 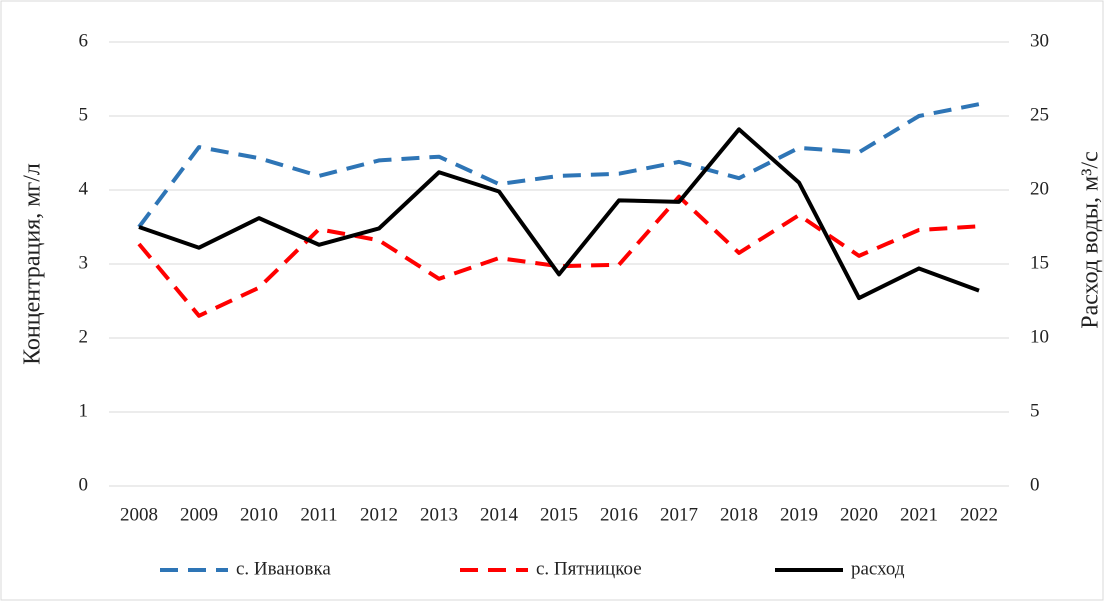 What do you see at coordinates (1091, 239) in the screenshot?
I see `y2-axis-label: Расход воды, м³/с` at bounding box center [1091, 239].